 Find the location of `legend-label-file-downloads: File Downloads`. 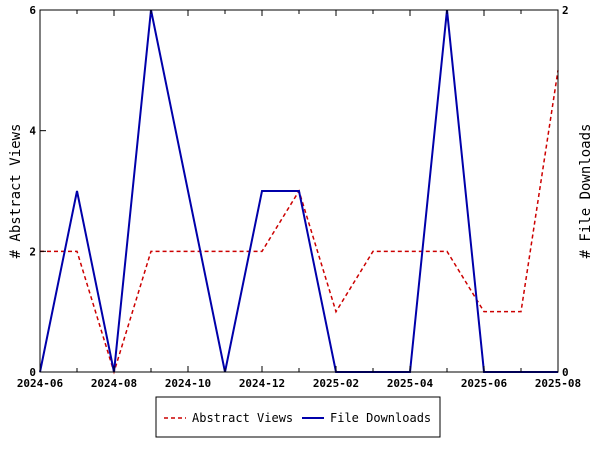

legend-label-file-downloads: File Downloads is located at coordinates (380, 418).